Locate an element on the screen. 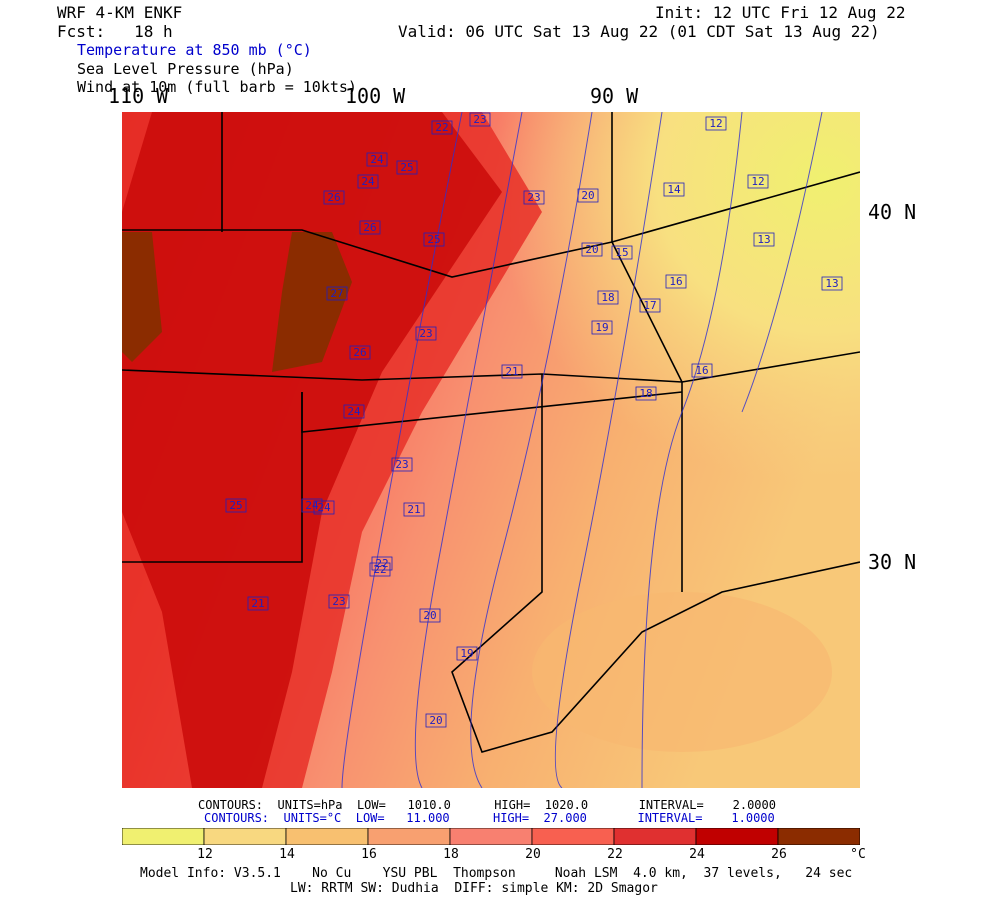  field-pressure: Sea Level Pressure (hPa) is located at coordinates (185, 69).